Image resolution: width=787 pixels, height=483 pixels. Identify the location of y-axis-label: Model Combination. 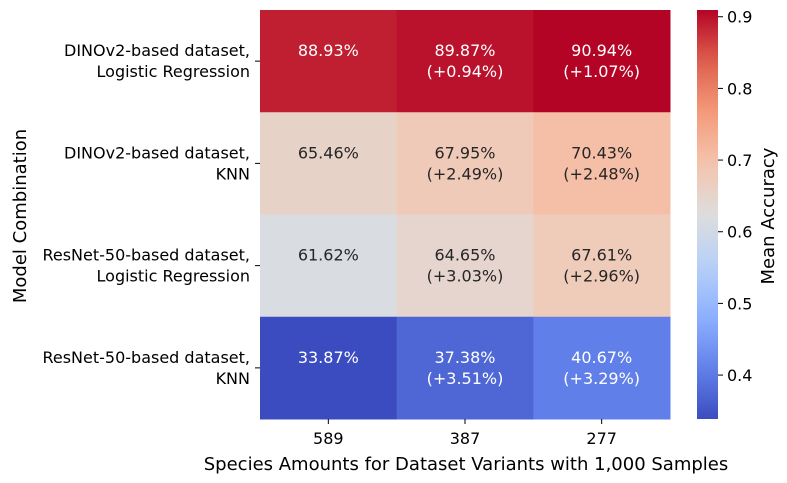
(20, 216).